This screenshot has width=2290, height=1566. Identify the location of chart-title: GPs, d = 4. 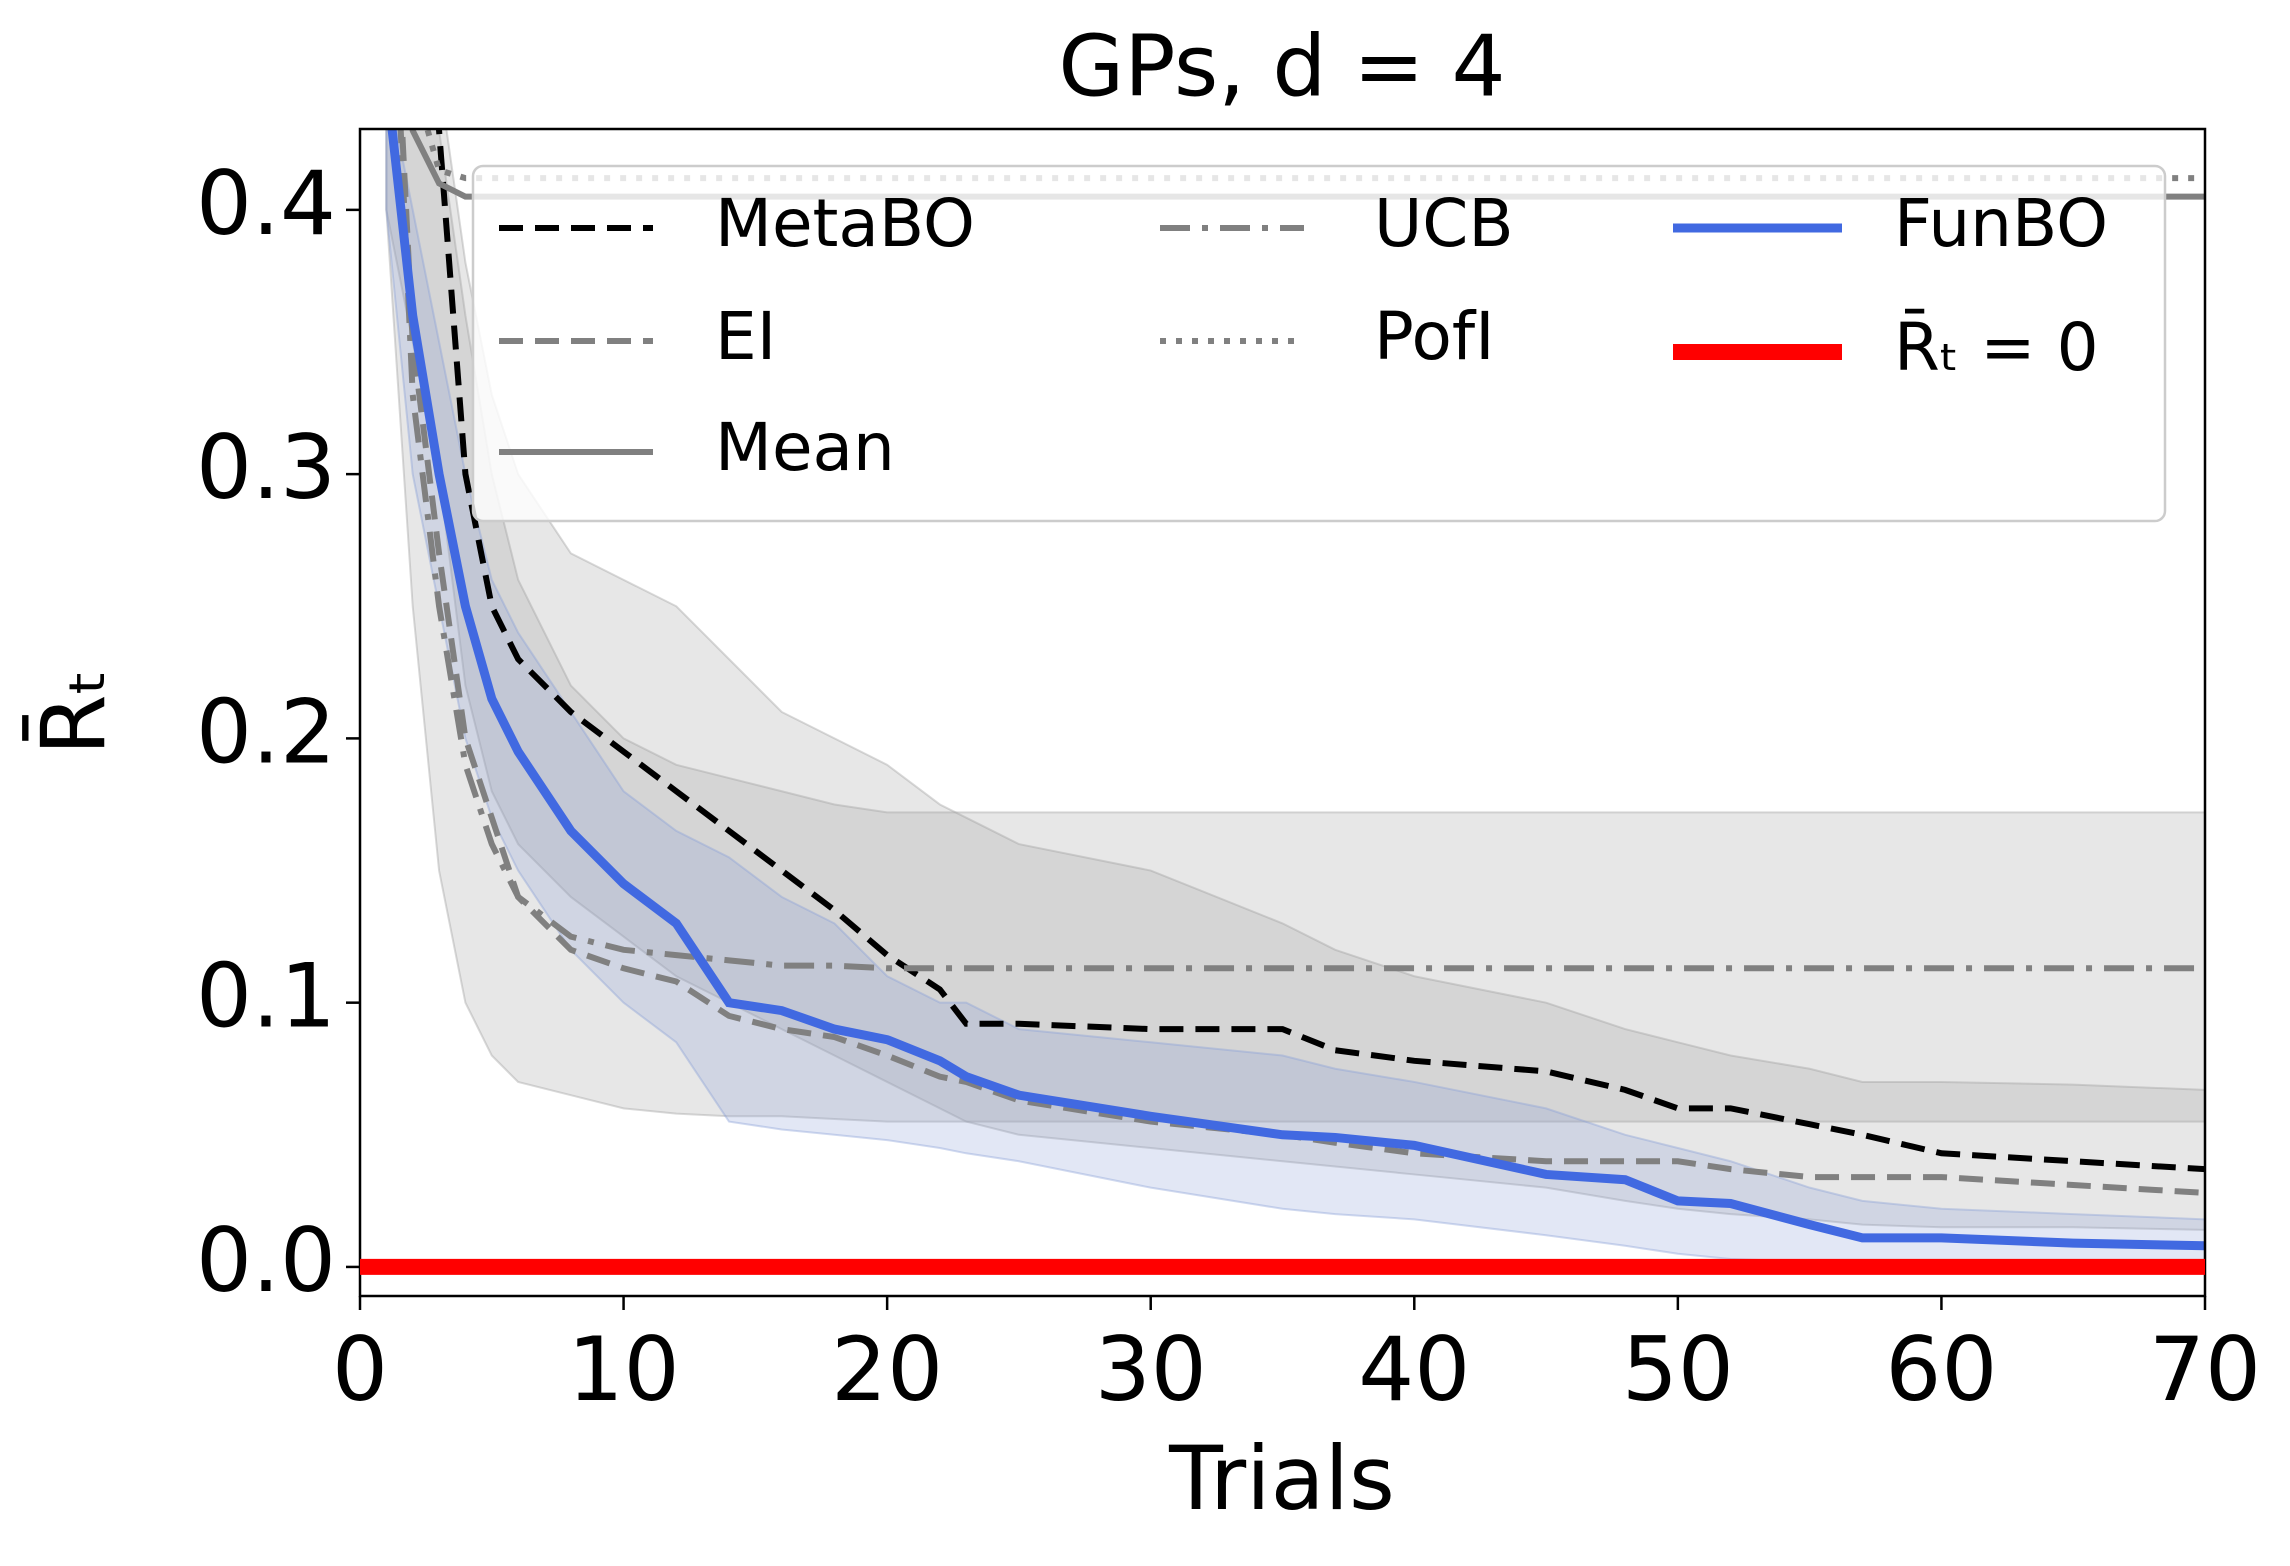
(1281, 66).